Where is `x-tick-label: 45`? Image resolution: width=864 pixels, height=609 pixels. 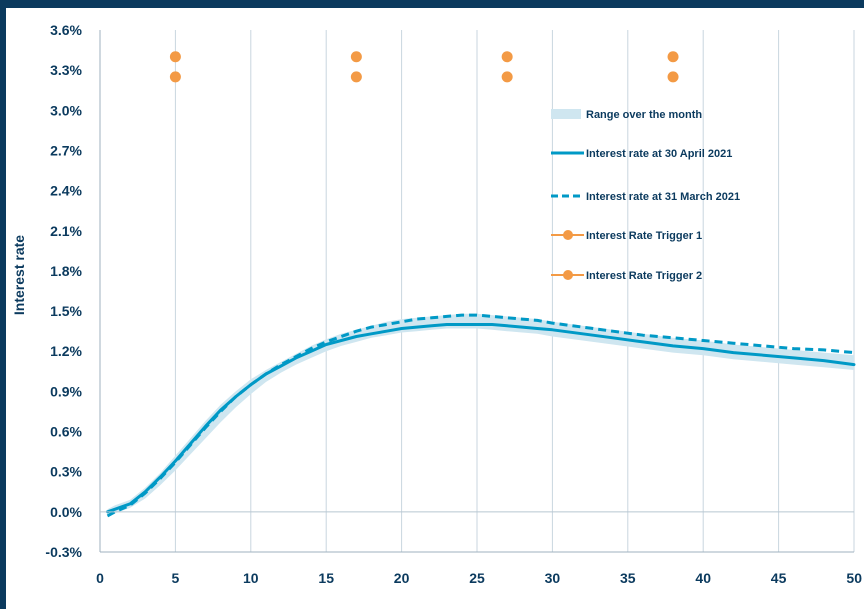 x-tick-label: 45 is located at coordinates (779, 578).